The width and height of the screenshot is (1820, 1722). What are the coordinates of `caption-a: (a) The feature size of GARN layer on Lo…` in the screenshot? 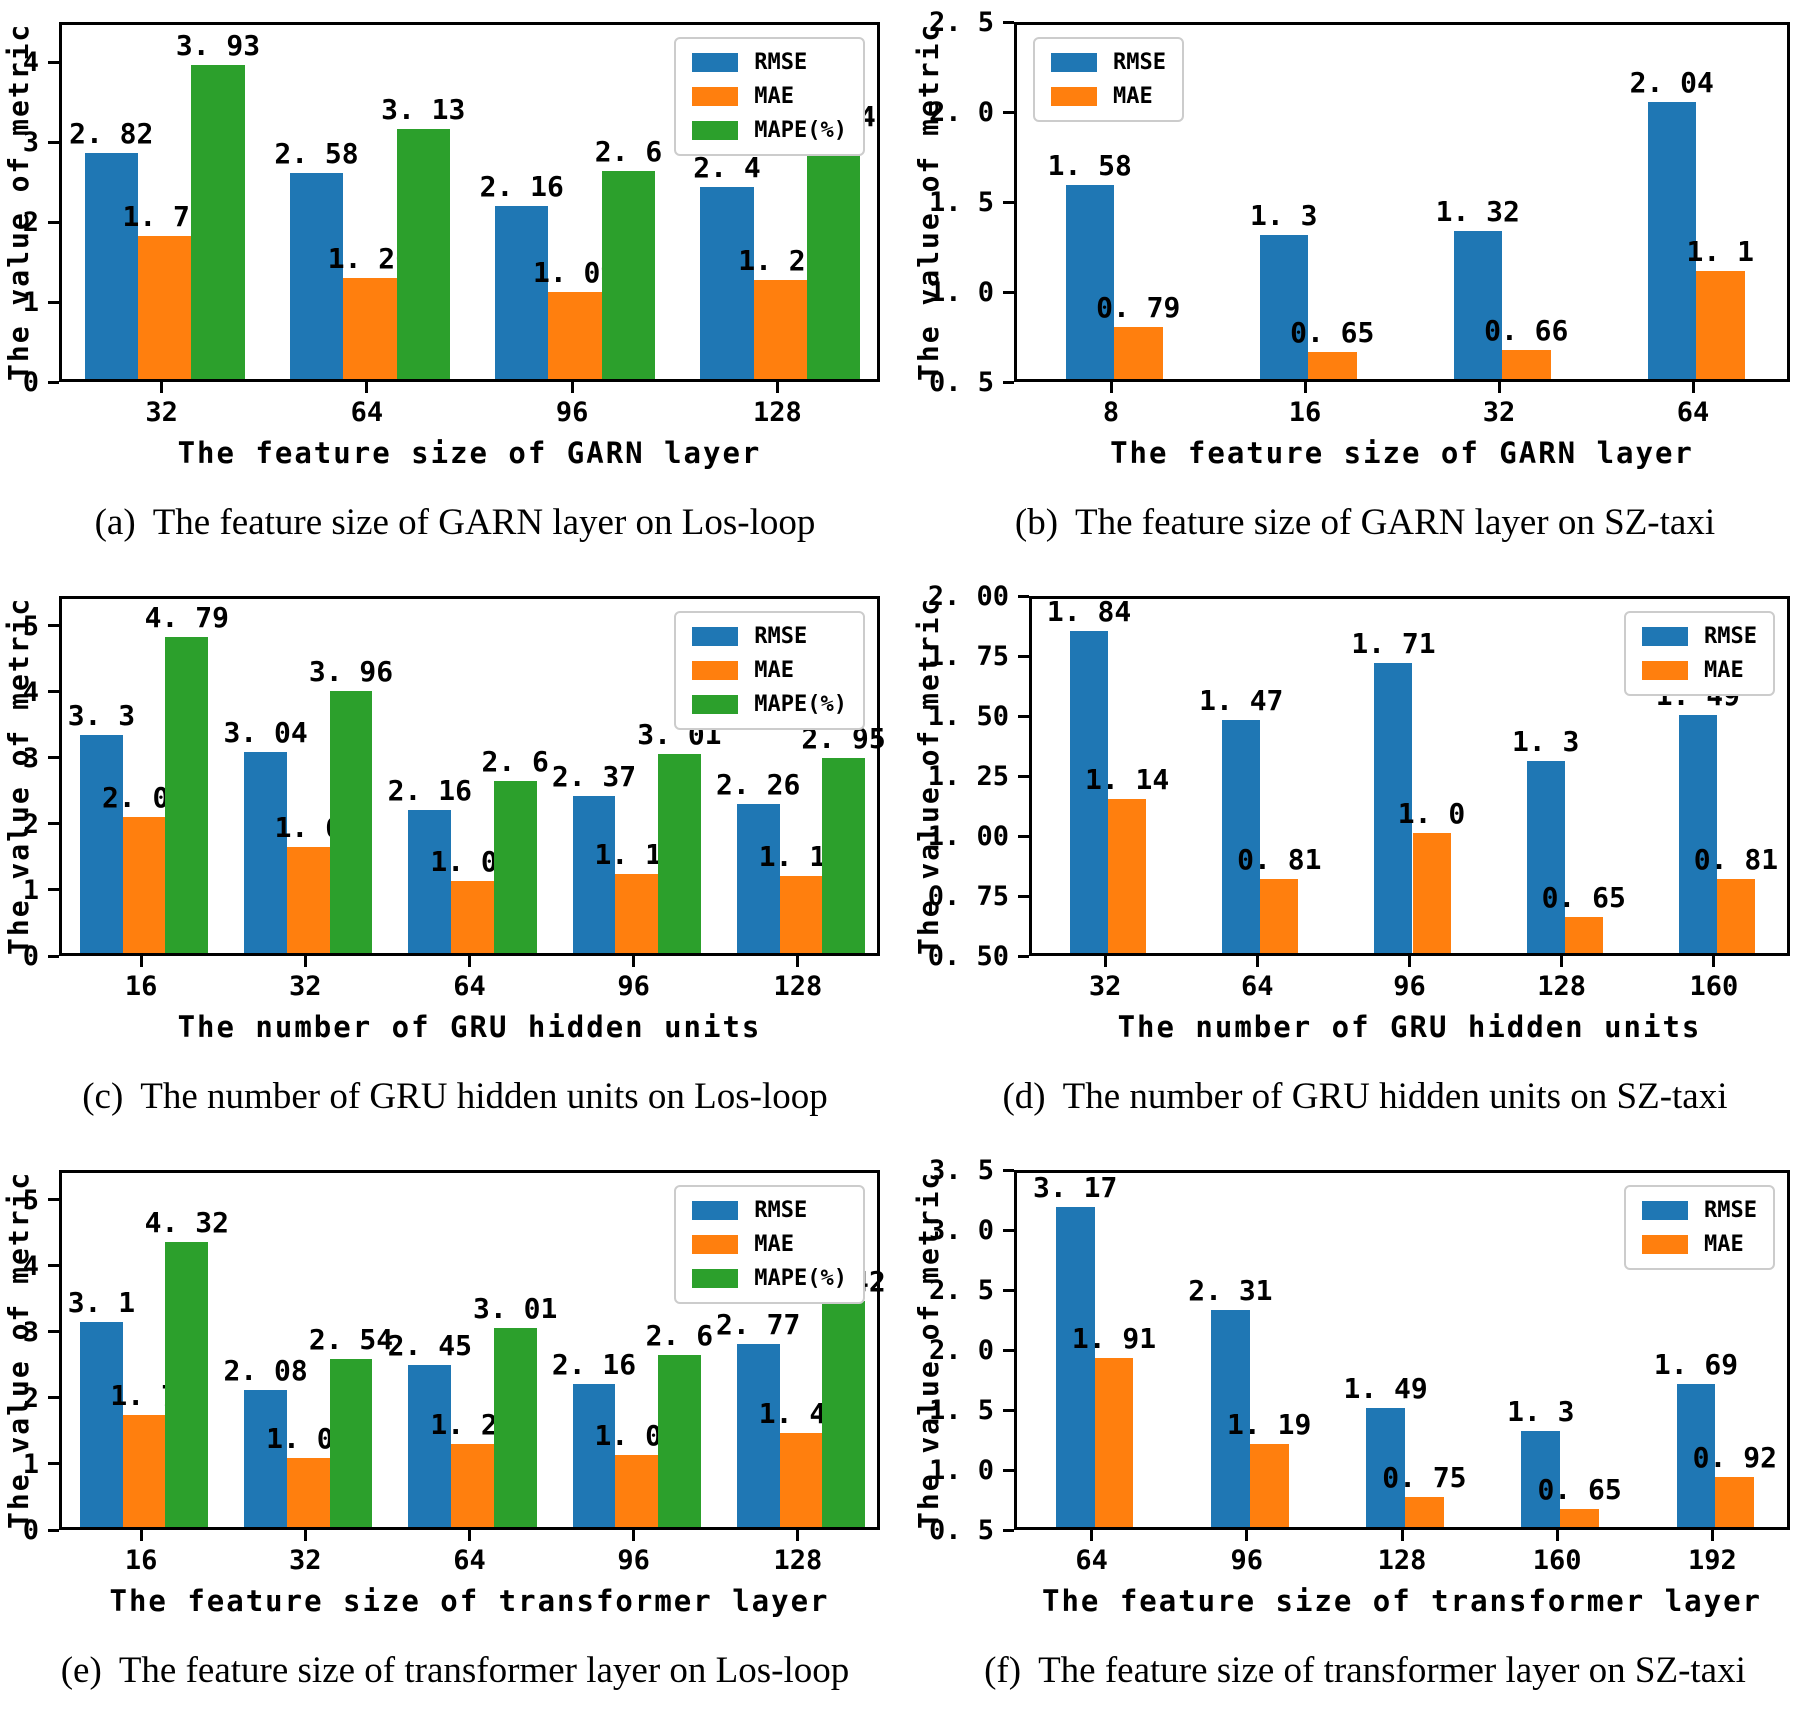 It's located at (455, 522).